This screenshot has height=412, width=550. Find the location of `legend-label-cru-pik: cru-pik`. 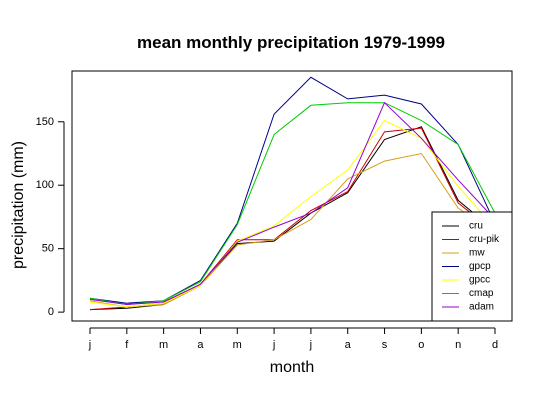

legend-label-cru-pik: cru-pik is located at coordinates (484, 239).